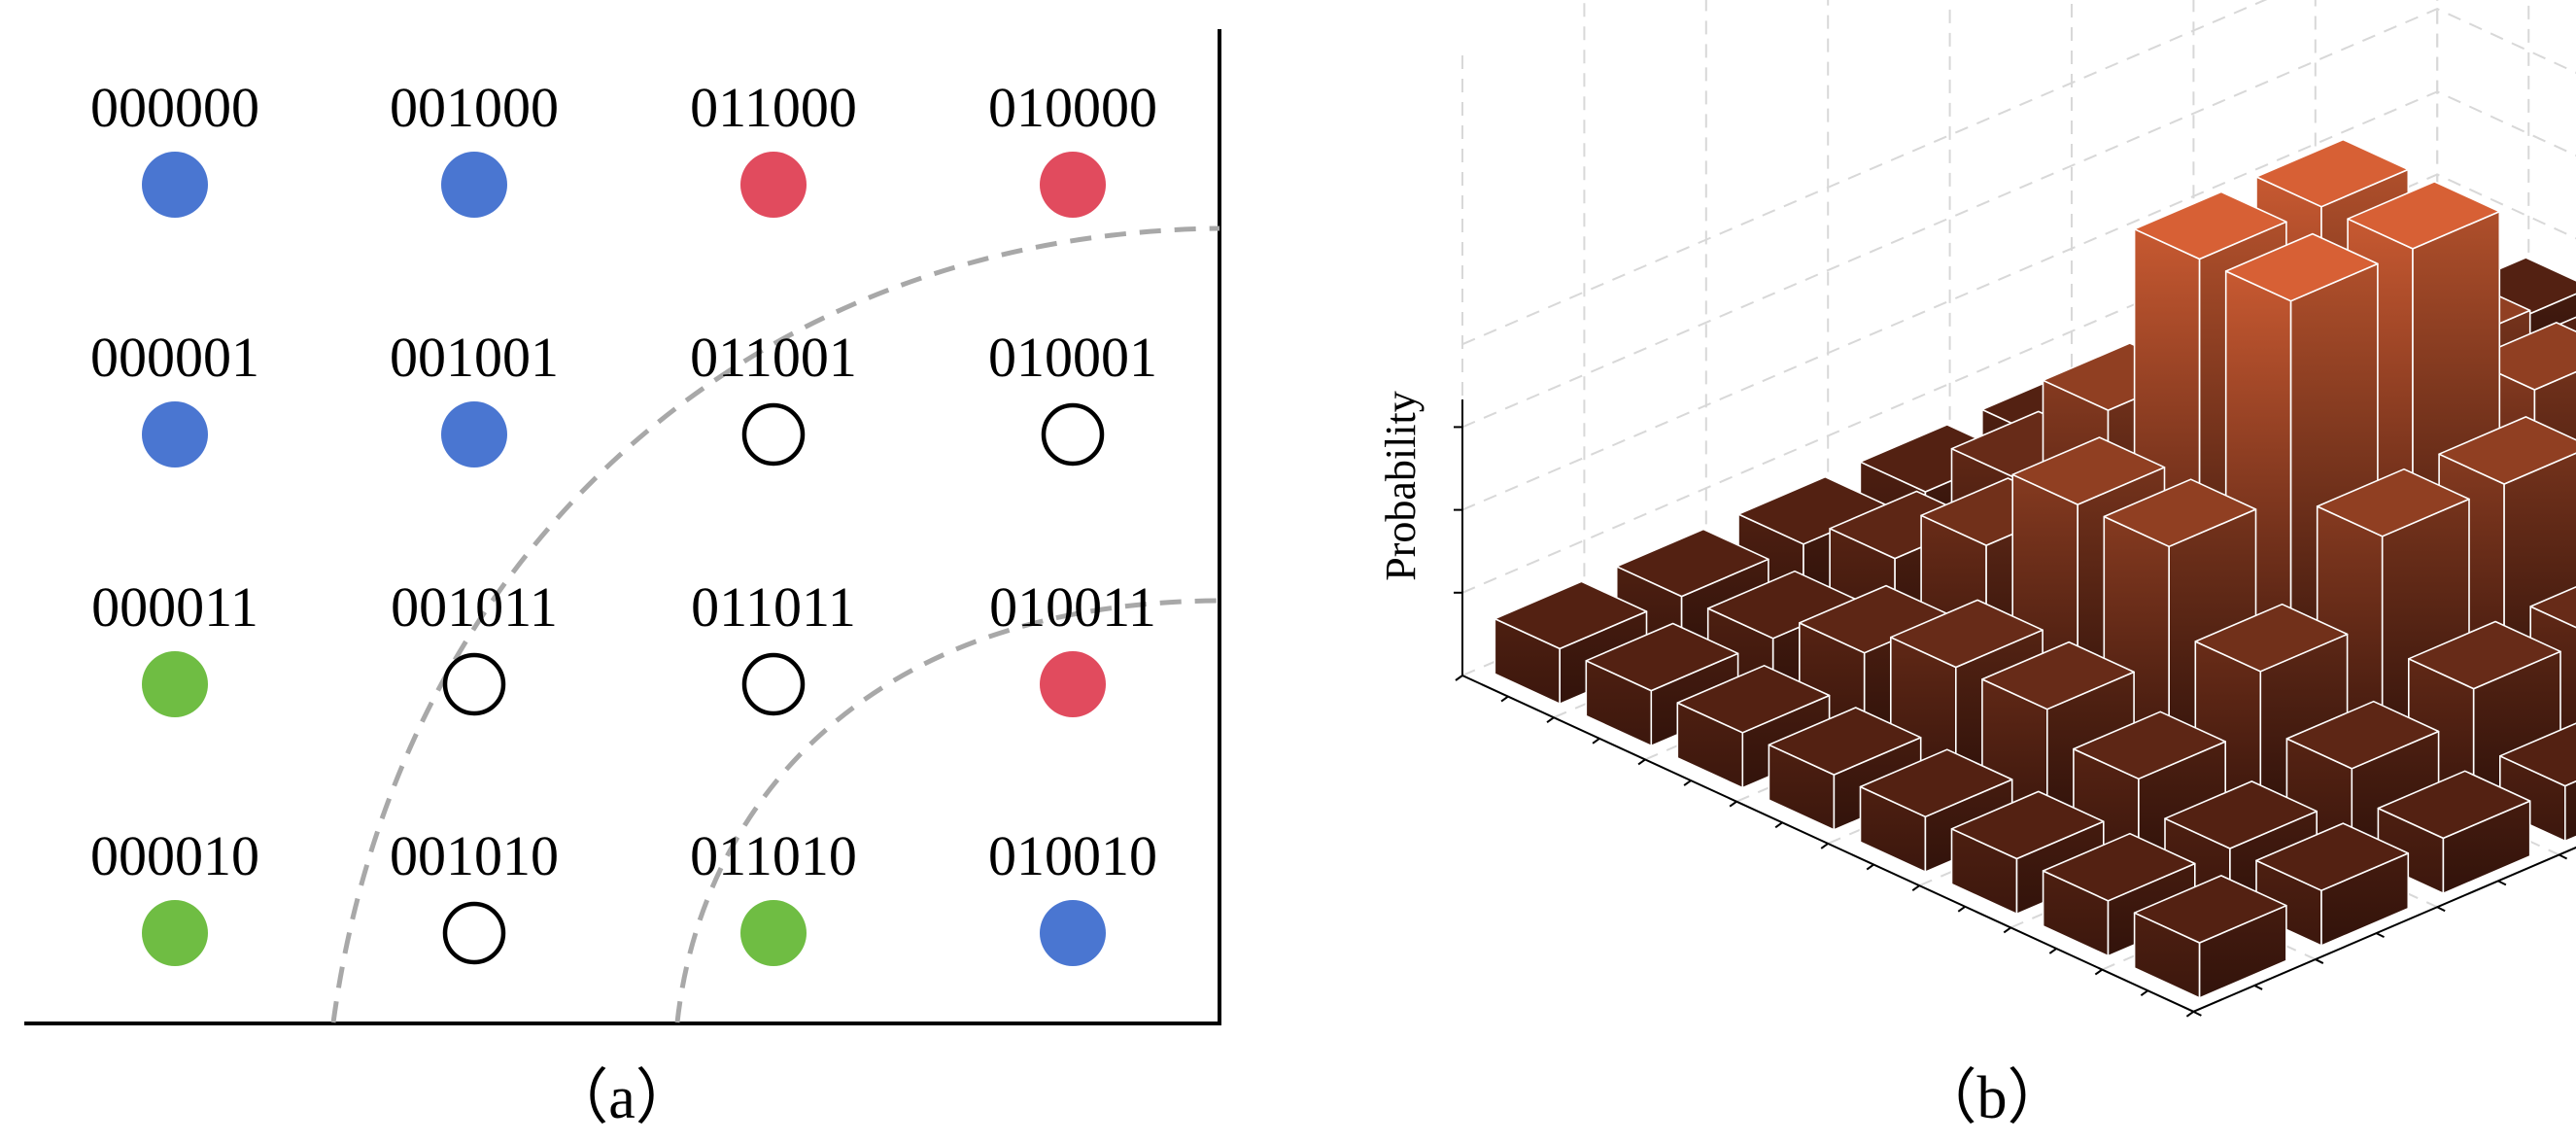 The image size is (2576, 1143). What do you see at coordinates (174, 358) in the screenshot?
I see `point-label: 000001` at bounding box center [174, 358].